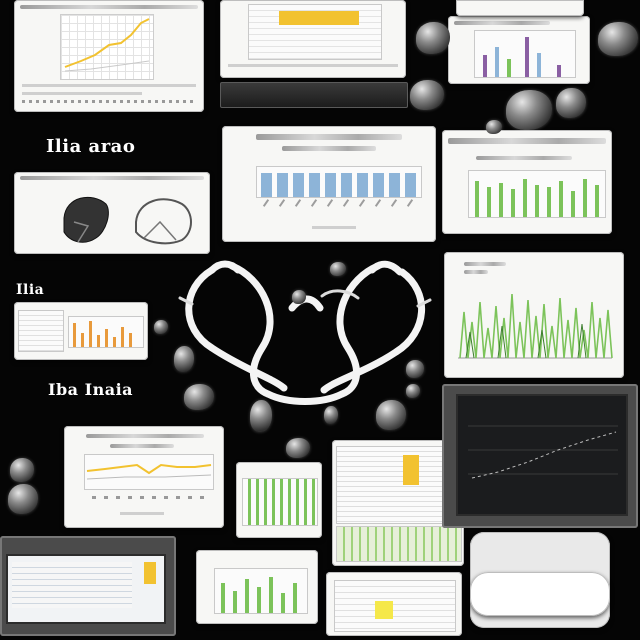 This screenshot has height=640, width=640. I want to click on dashboard-card-yellow-note, so click(394, 604).